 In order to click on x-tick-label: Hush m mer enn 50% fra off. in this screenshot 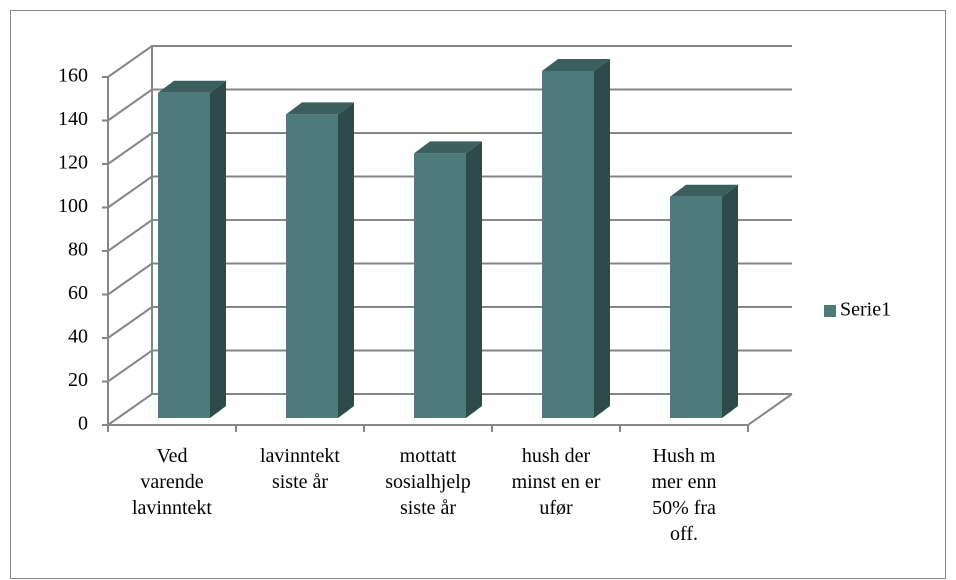, I will do `click(684, 495)`.